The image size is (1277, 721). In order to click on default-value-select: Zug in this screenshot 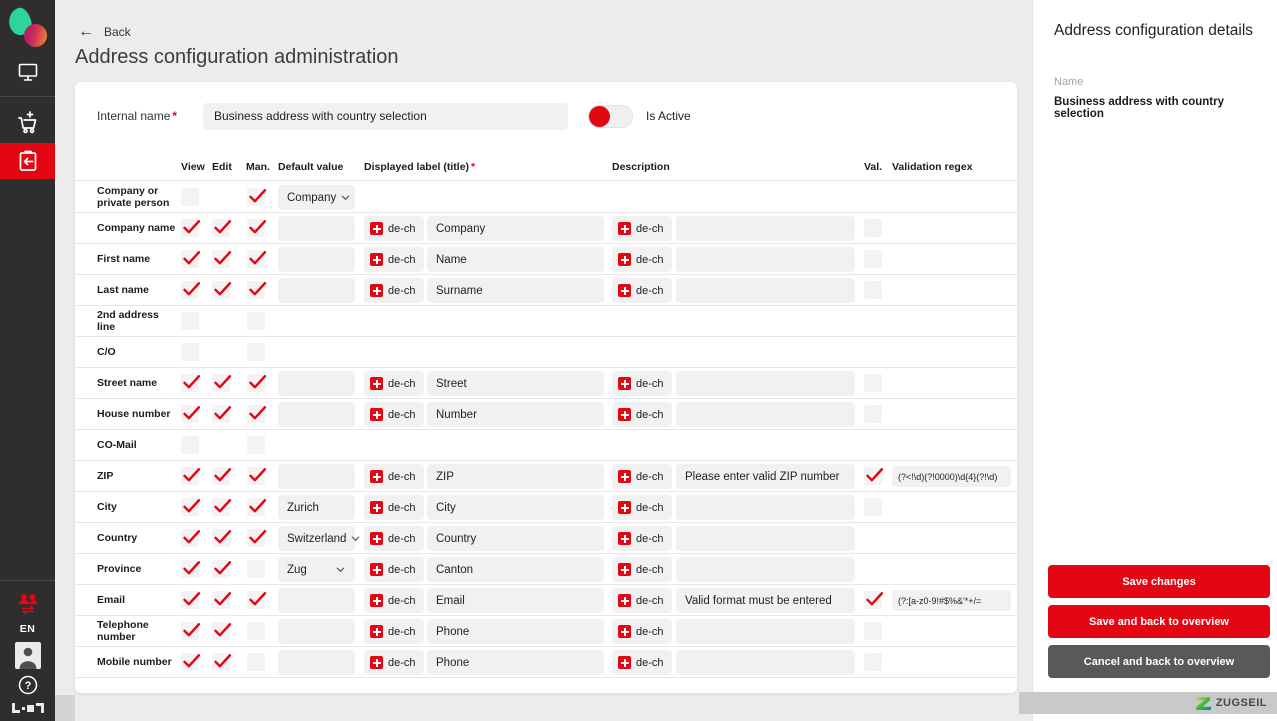, I will do `click(316, 569)`.